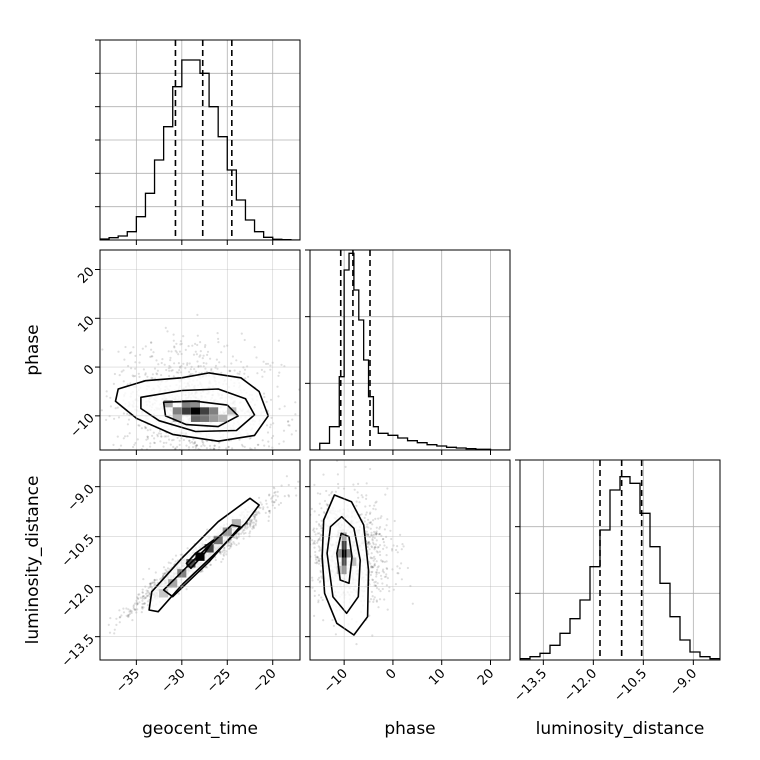 Image resolution: width=760 pixels, height=760 pixels. I want to click on joint-panel-phase-luminosity_distance, so click(398, 562).